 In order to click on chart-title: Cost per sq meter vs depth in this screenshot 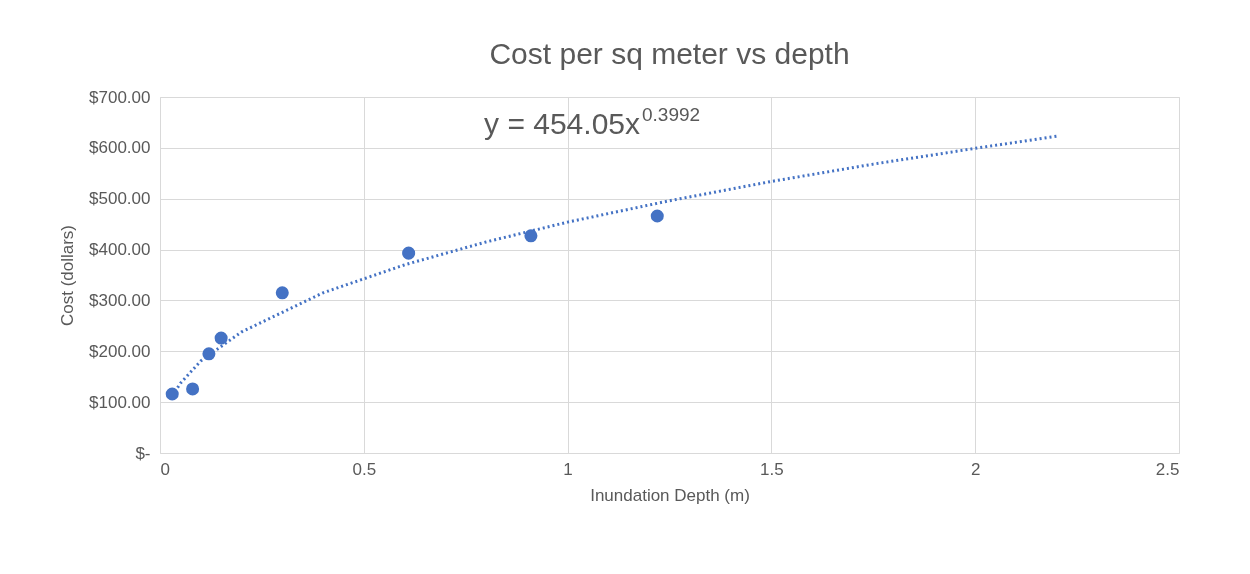, I will do `click(669, 53)`.